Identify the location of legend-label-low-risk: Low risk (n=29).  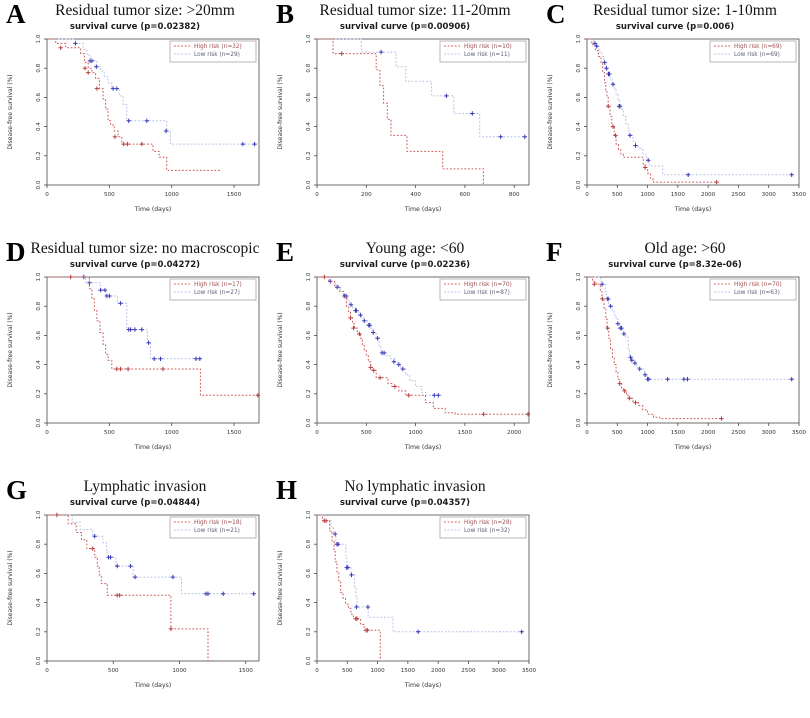
(217, 55).